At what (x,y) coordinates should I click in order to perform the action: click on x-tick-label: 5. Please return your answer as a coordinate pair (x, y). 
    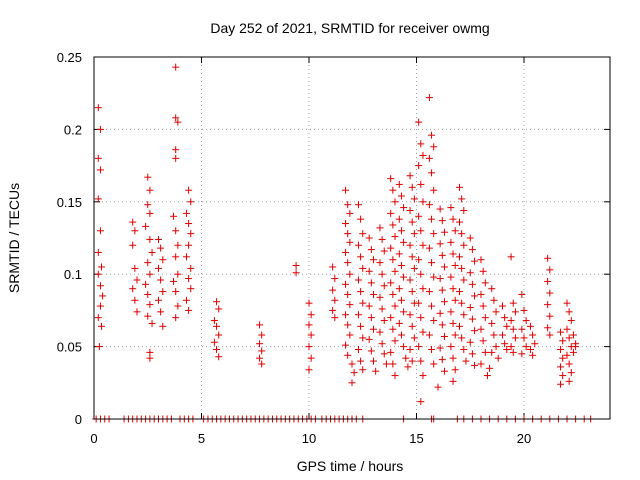
    Looking at the image, I should click on (201, 438).